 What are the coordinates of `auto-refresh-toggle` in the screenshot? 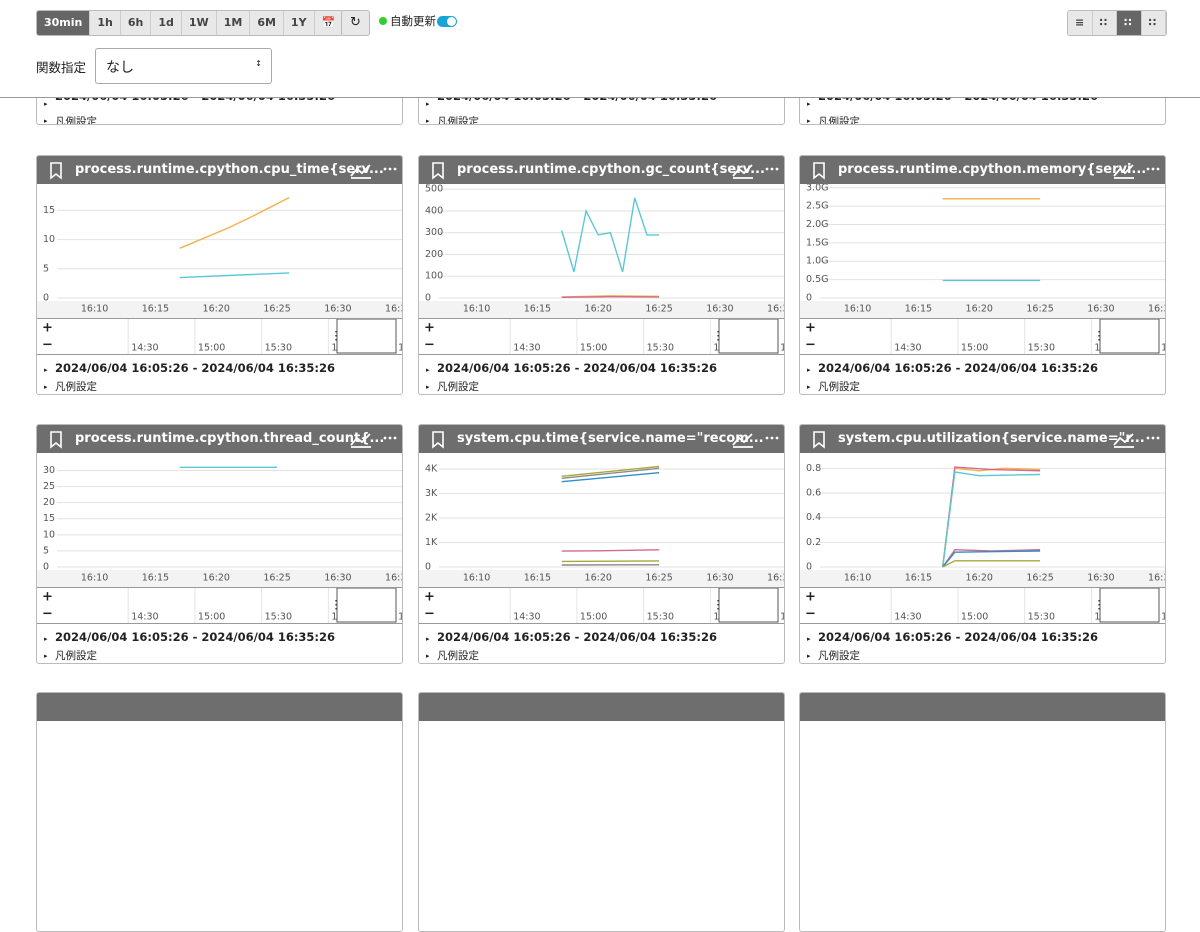 It's located at (447, 21).